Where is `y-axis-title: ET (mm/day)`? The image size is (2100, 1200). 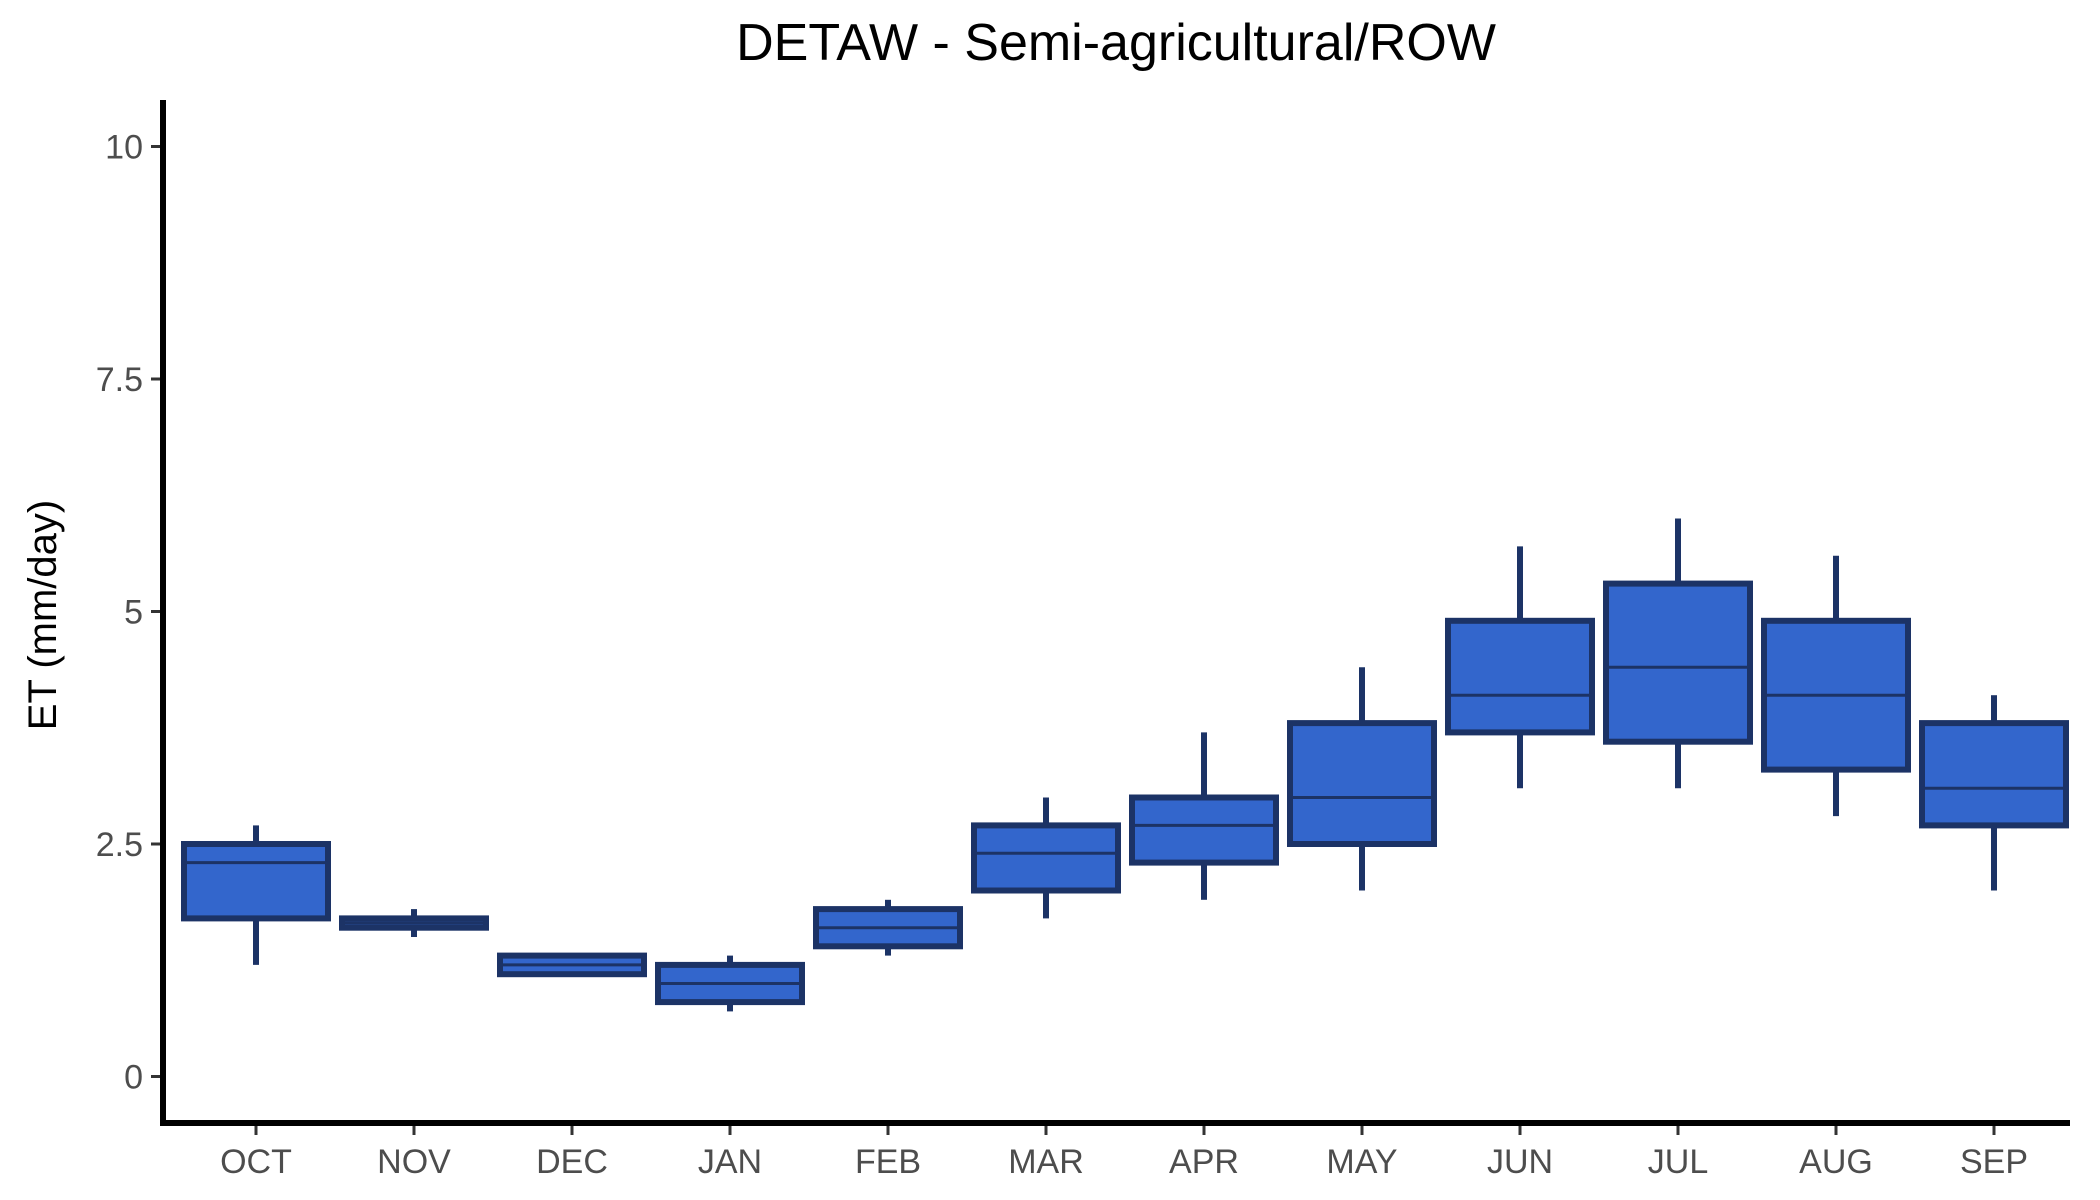 y-axis-title: ET (mm/day) is located at coordinates (43, 615).